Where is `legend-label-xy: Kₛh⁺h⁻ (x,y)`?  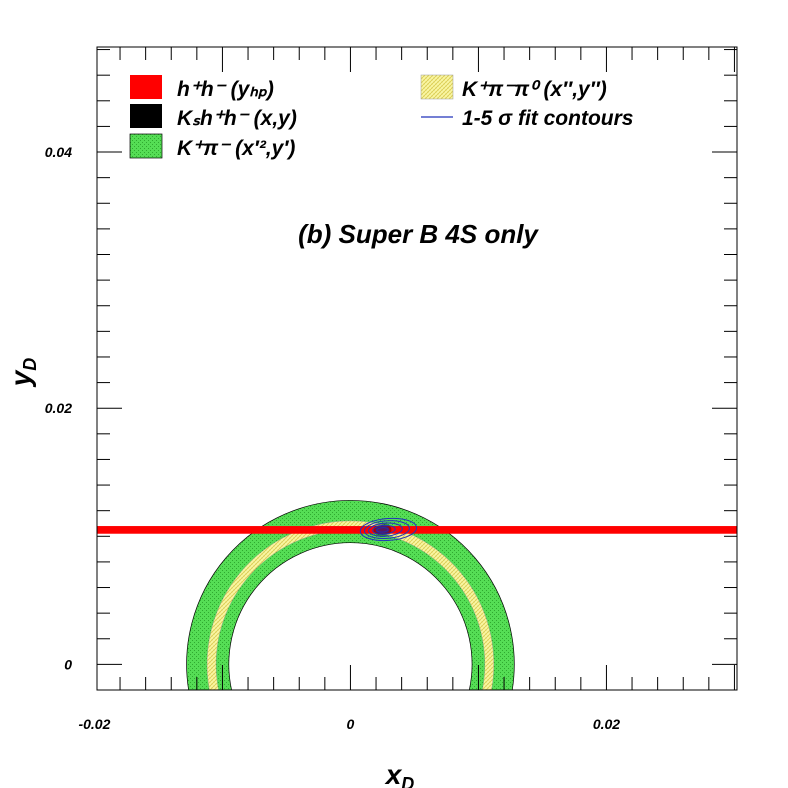
legend-label-xy: Kₛh⁺h⁻ (x,y) is located at coordinates (237, 118).